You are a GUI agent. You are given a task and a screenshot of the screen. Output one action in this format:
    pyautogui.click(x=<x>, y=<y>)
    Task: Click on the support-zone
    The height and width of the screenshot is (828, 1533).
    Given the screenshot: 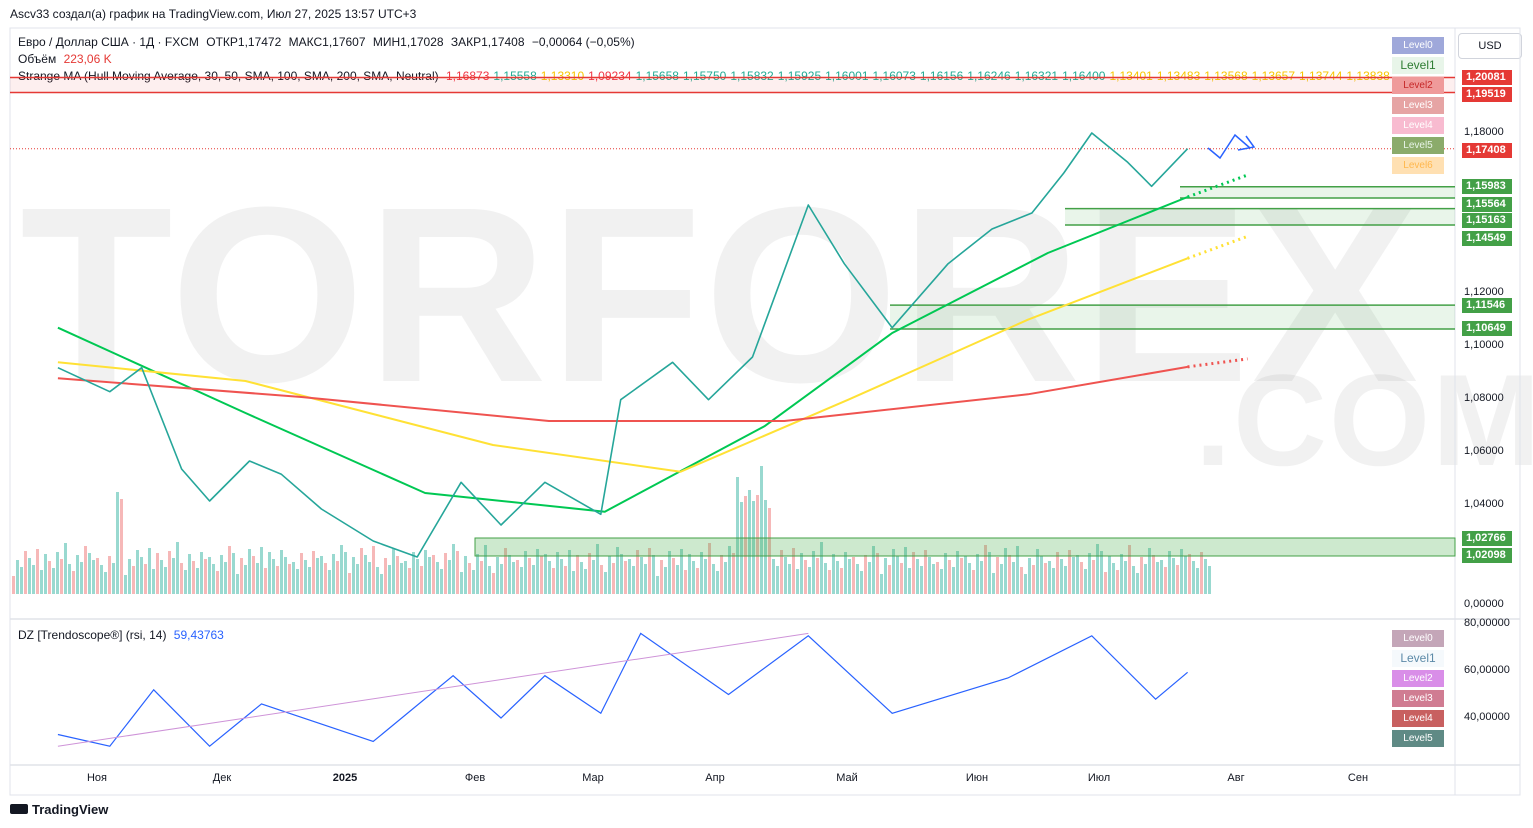 What is the action you would take?
    pyautogui.click(x=1260, y=217)
    